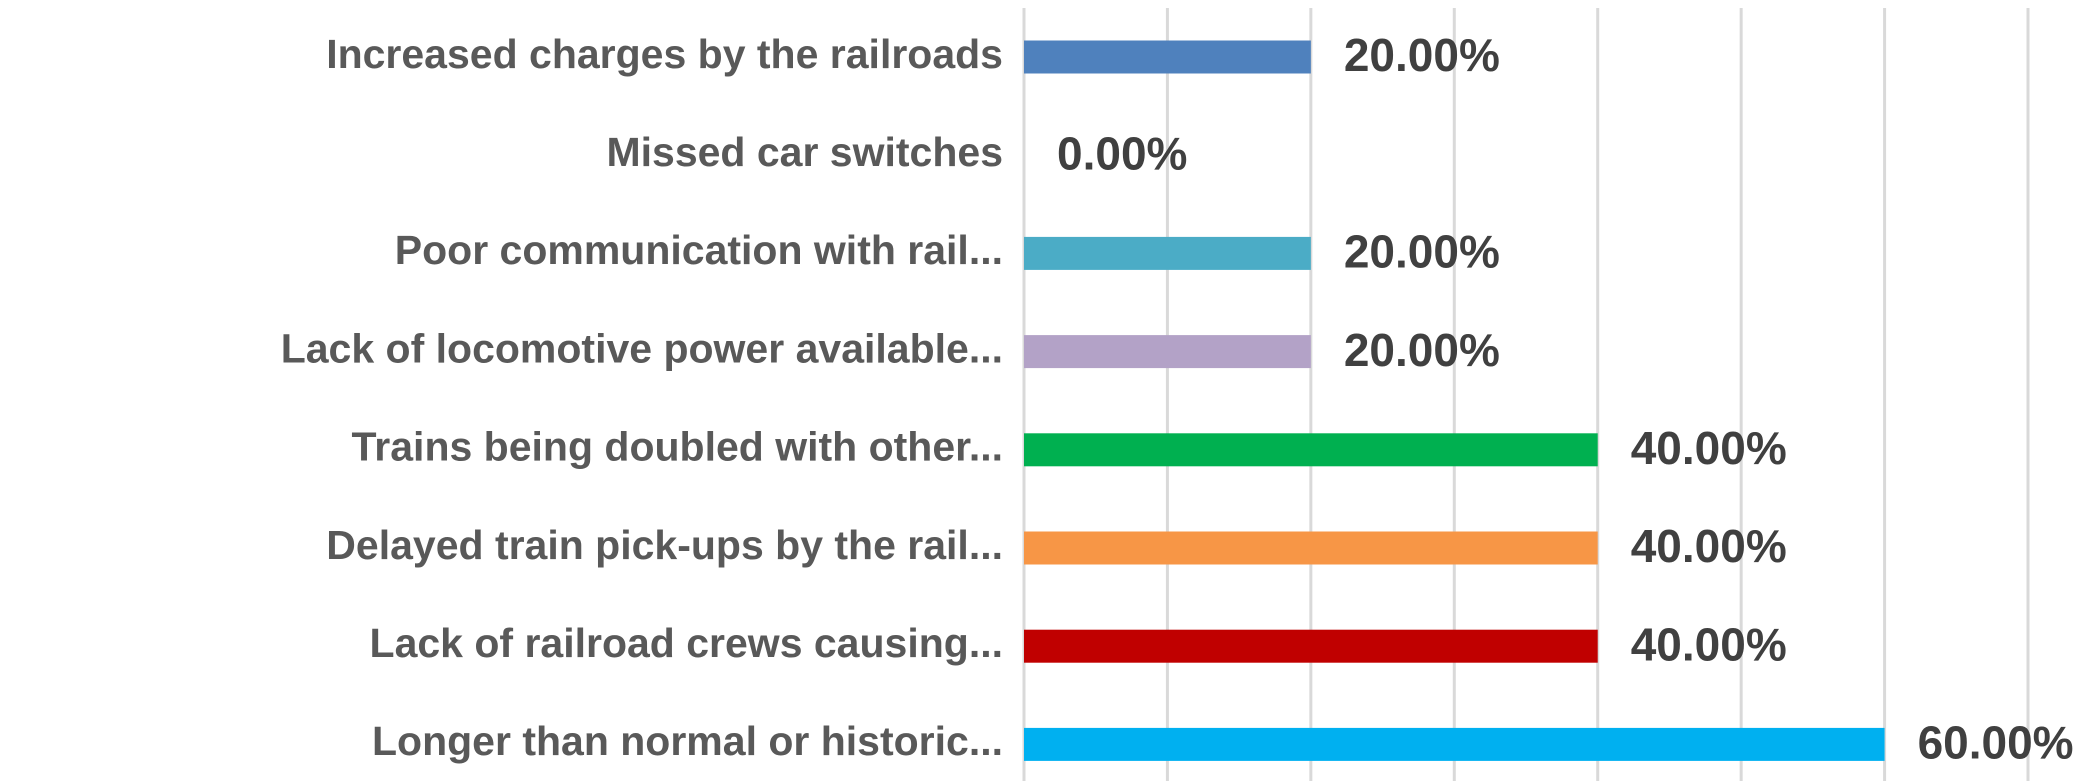  Describe the element at coordinates (804, 152) in the screenshot. I see `category-label: Missed car switches` at that location.